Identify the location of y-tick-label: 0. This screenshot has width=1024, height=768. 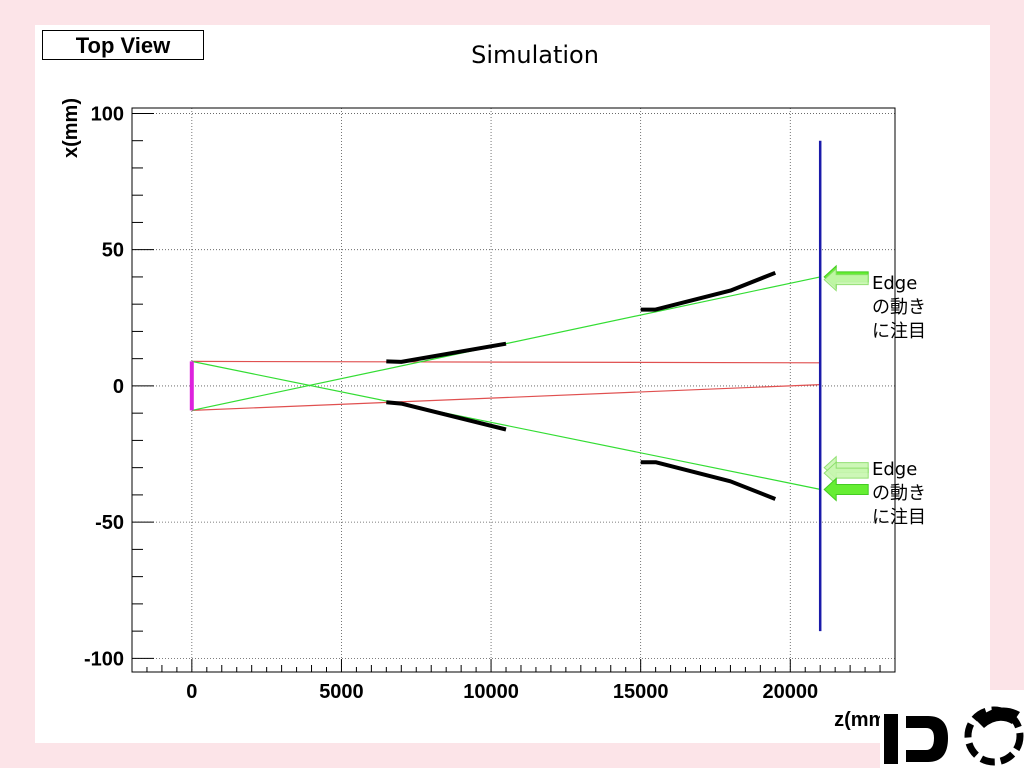
(118, 387).